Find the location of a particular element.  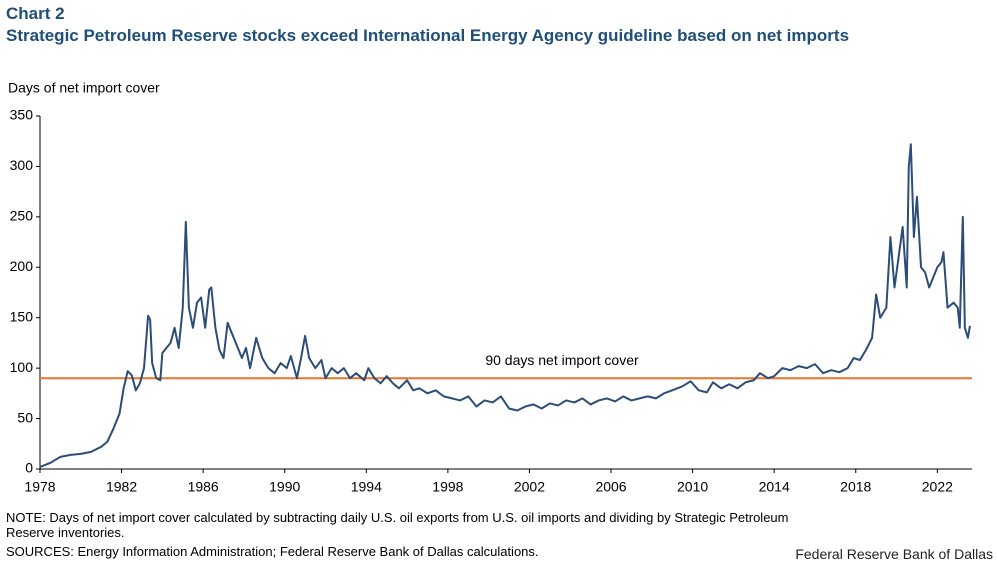

y-tick-label: 350 is located at coordinates (22, 115).